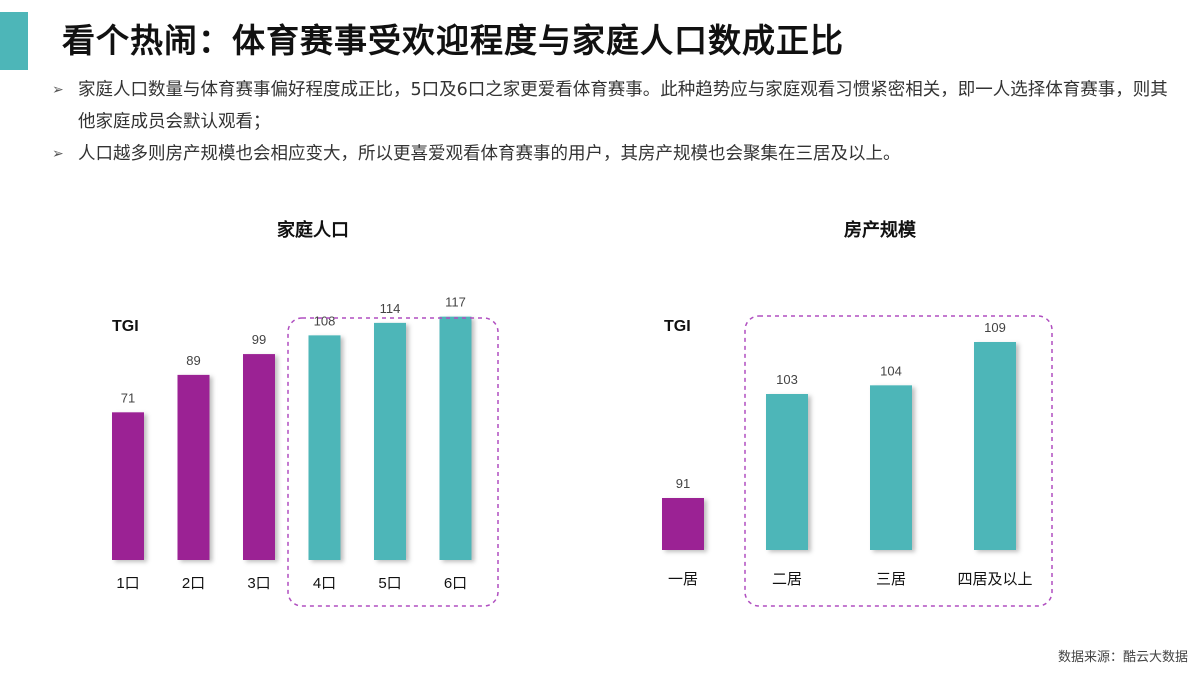 Image resolution: width=1200 pixels, height=675 pixels. I want to click on title-accent-bar, so click(14, 41).